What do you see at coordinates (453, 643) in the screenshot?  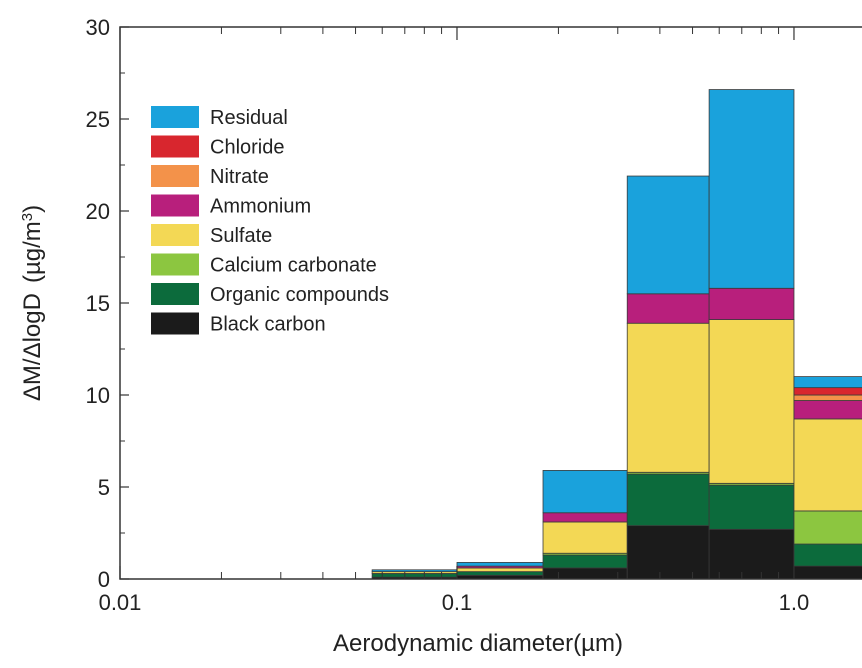 I see `x-axis-label-main: Aerodynamic diameter` at bounding box center [453, 643].